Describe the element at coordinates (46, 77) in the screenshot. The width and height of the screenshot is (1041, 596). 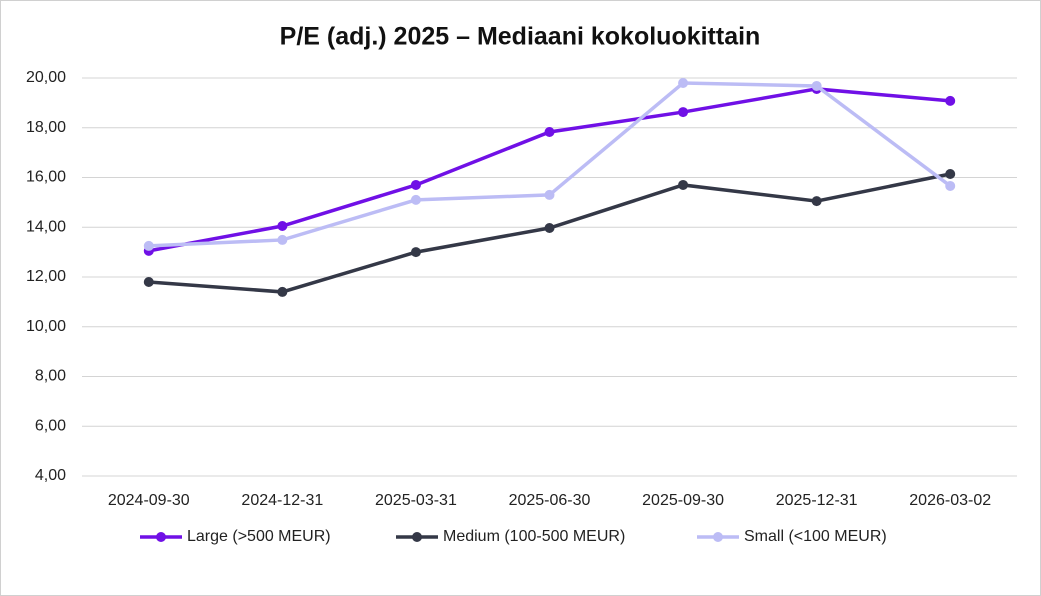
I see `y-tick-label: 20,00` at that location.